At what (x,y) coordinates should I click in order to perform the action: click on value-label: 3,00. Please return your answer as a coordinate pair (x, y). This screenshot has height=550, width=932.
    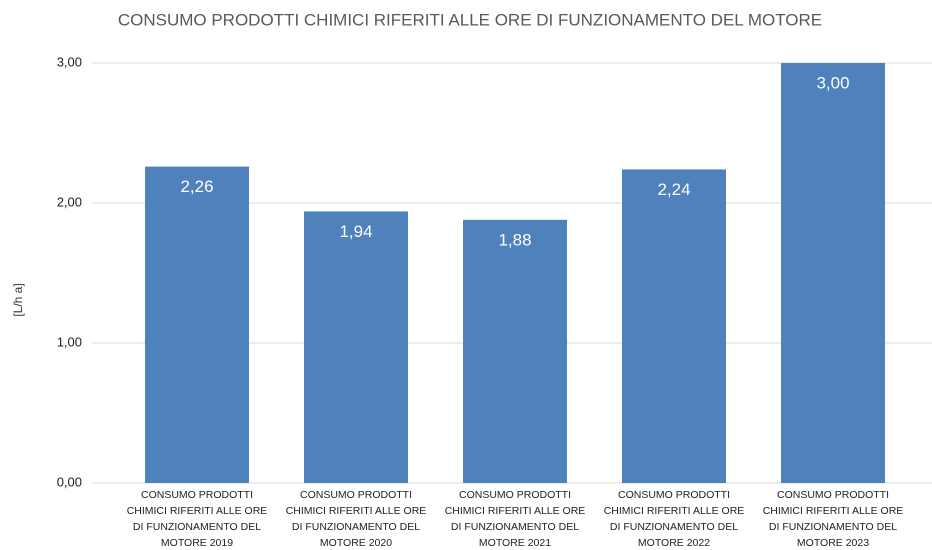
    Looking at the image, I should click on (832, 82).